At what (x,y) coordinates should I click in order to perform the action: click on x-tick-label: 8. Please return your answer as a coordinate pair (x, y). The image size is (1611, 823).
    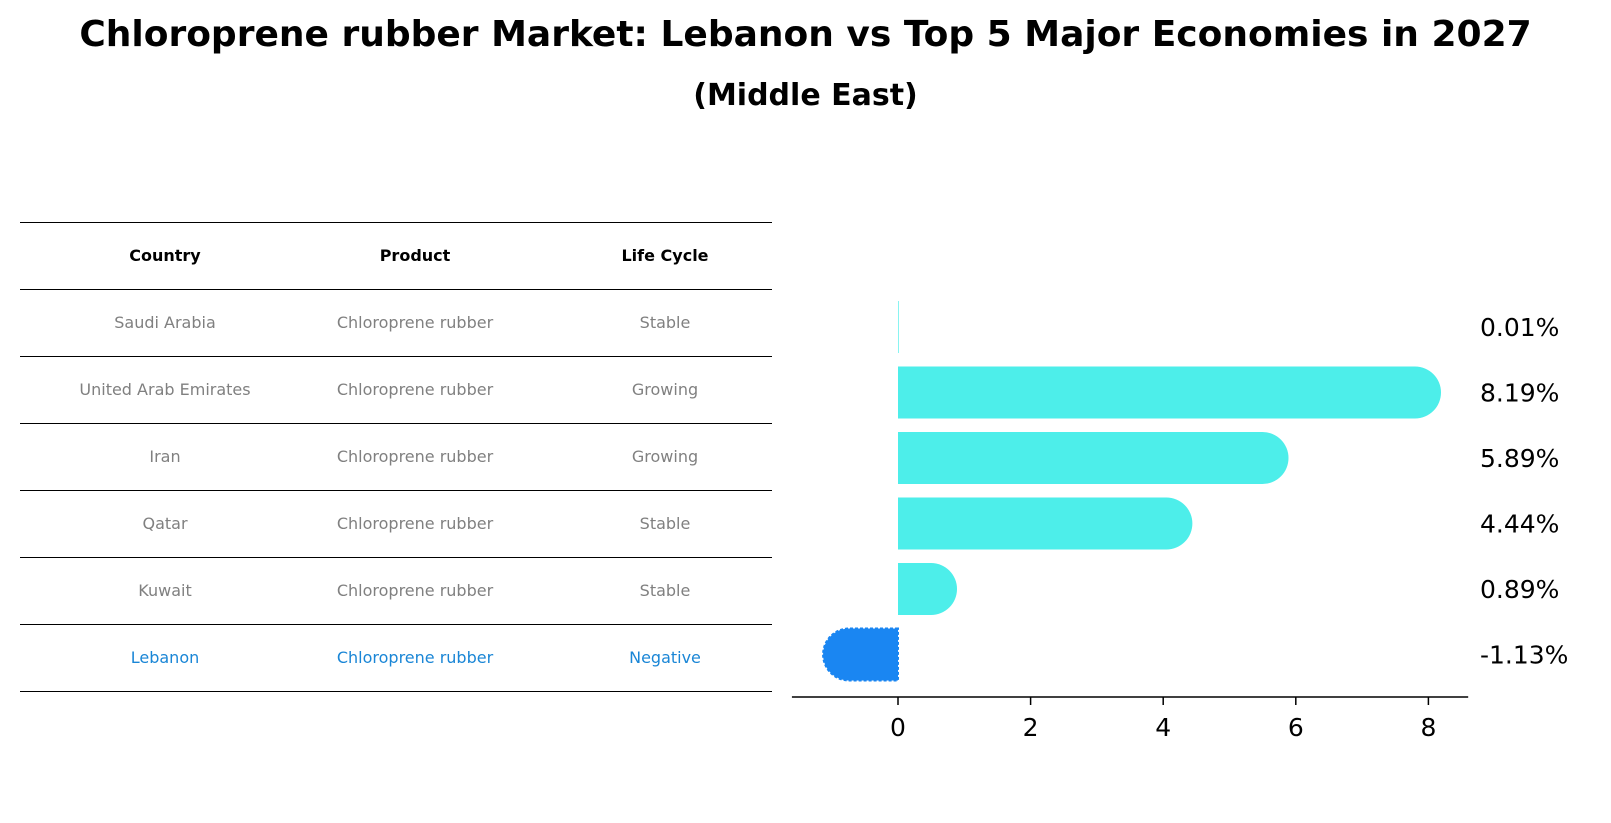
    Looking at the image, I should click on (1428, 727).